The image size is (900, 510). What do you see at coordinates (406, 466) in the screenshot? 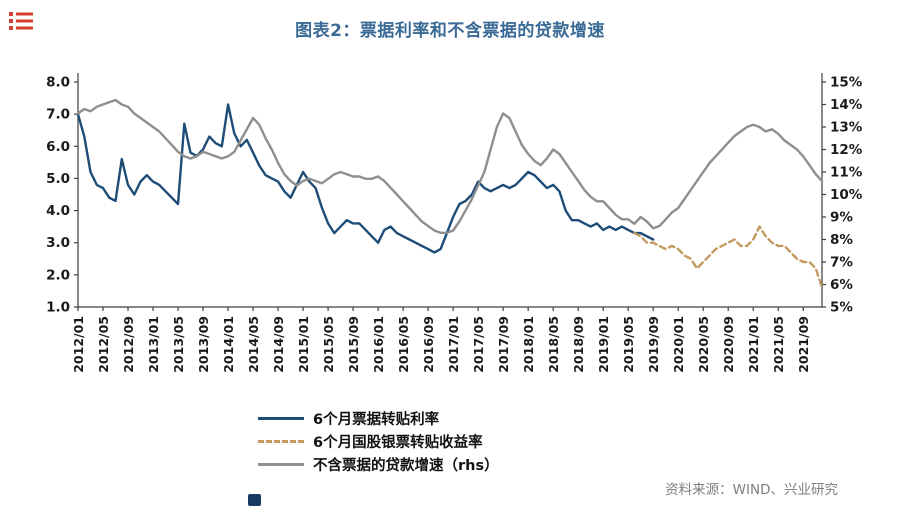
I see `legend-label-loan-growth: 不含票据的贷款增速（rhs）` at bounding box center [406, 466].